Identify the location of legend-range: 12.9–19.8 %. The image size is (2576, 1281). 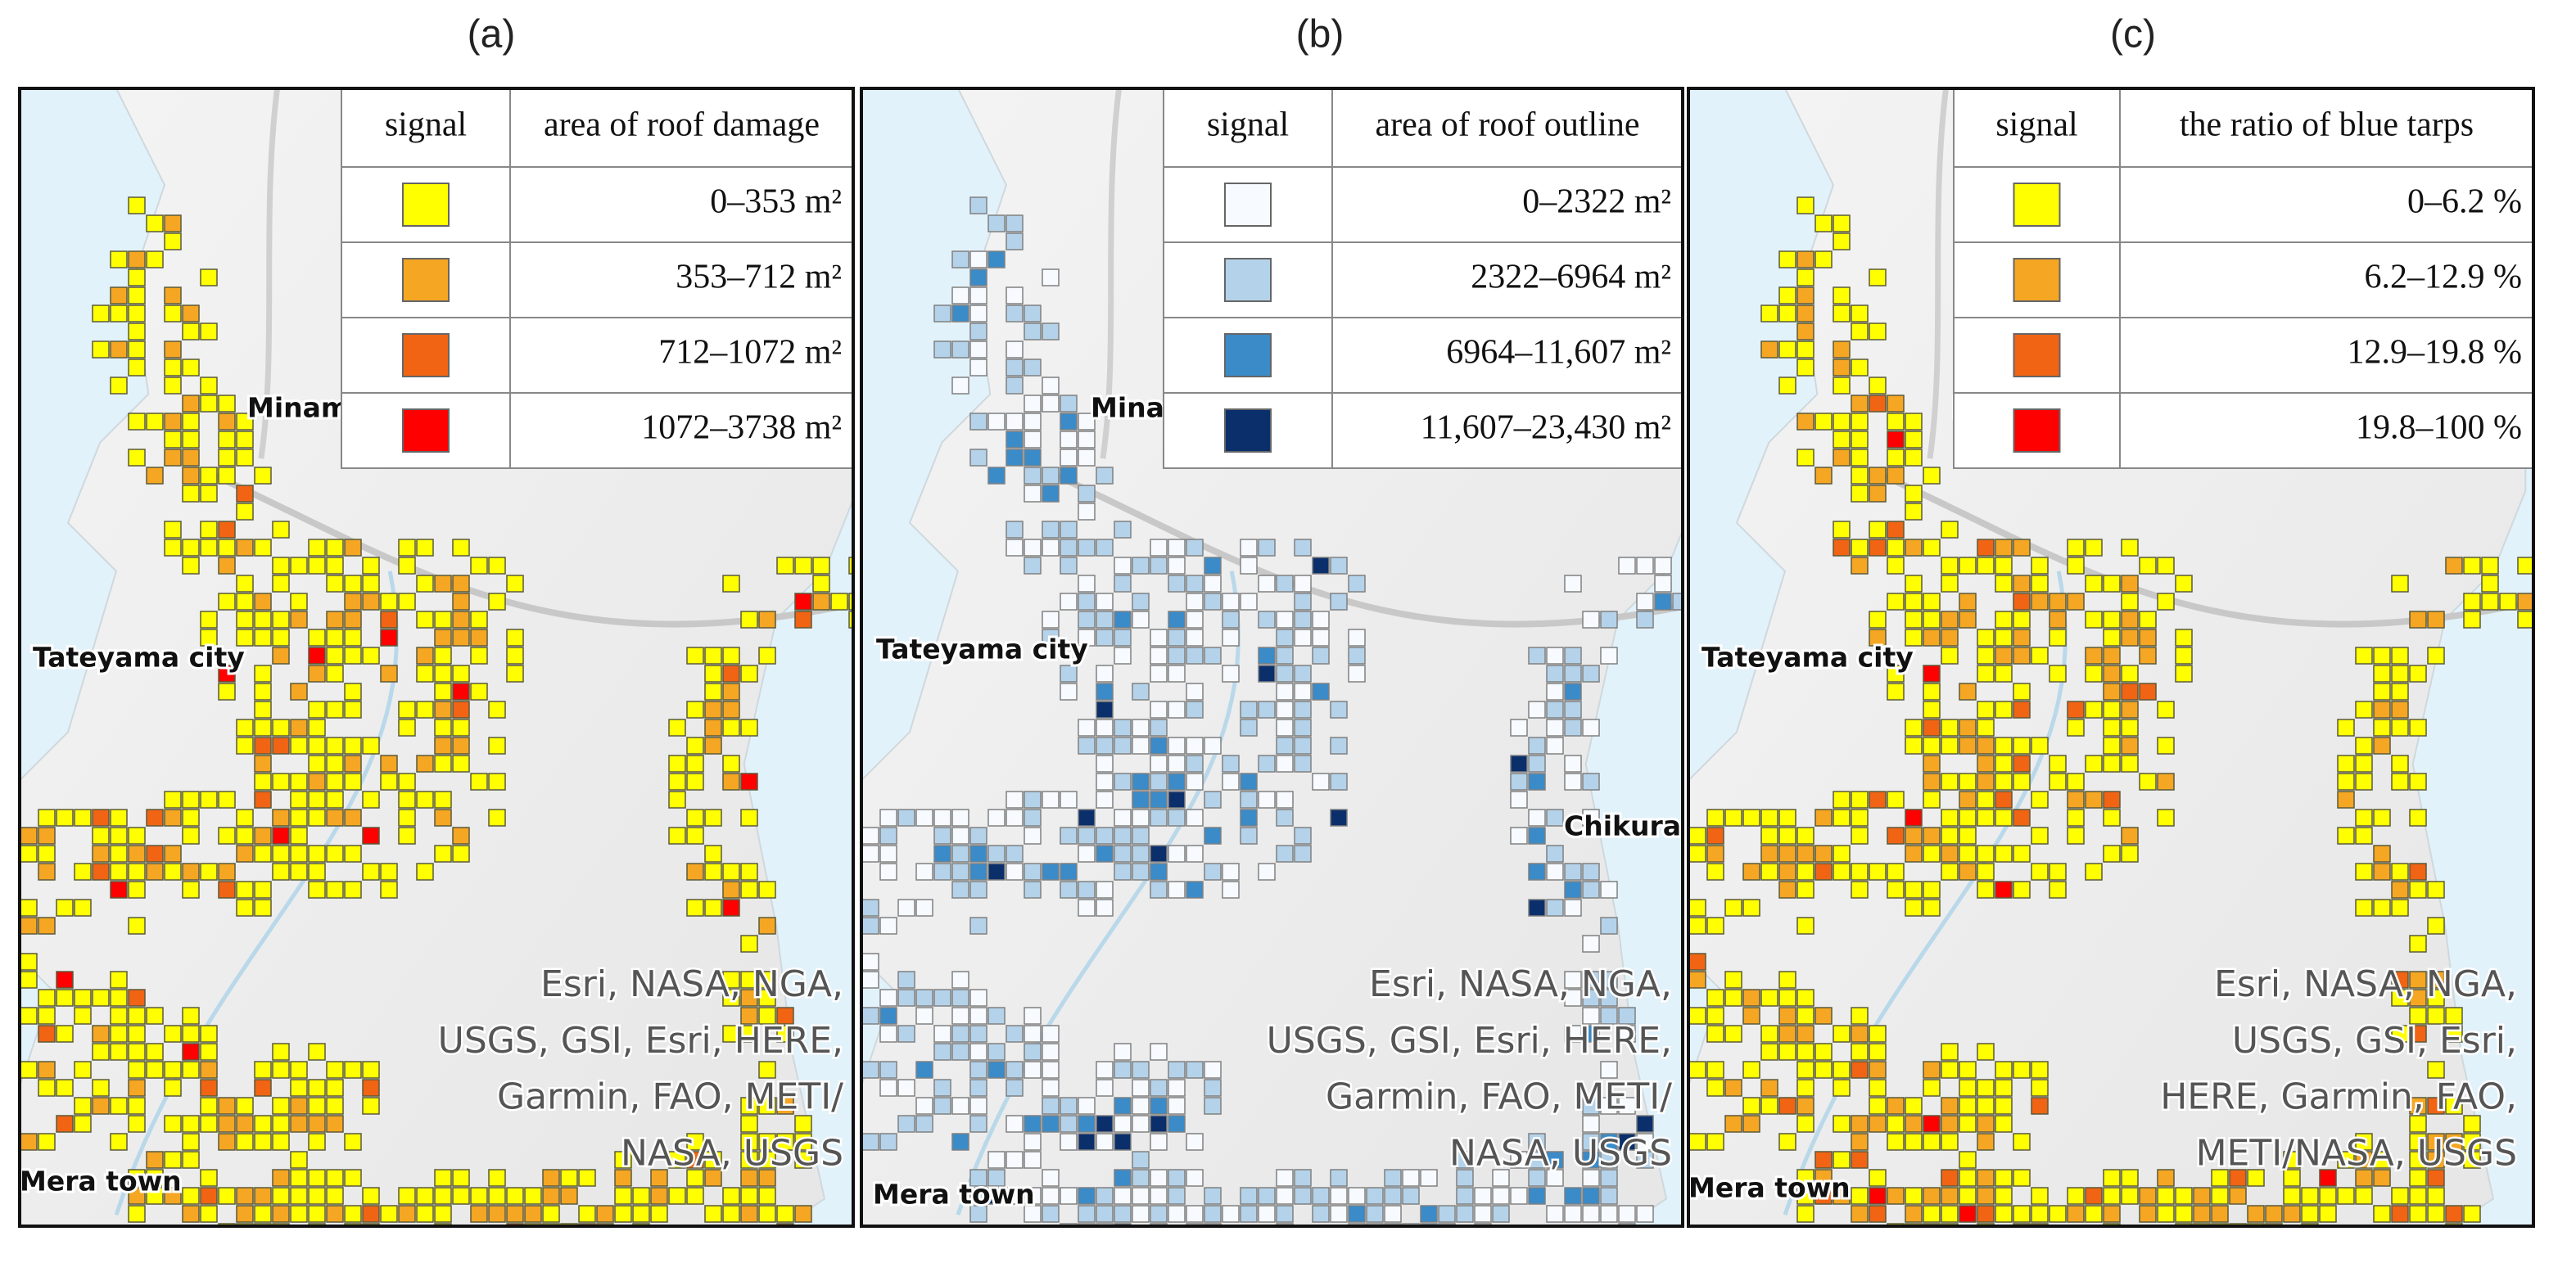
(2435, 353).